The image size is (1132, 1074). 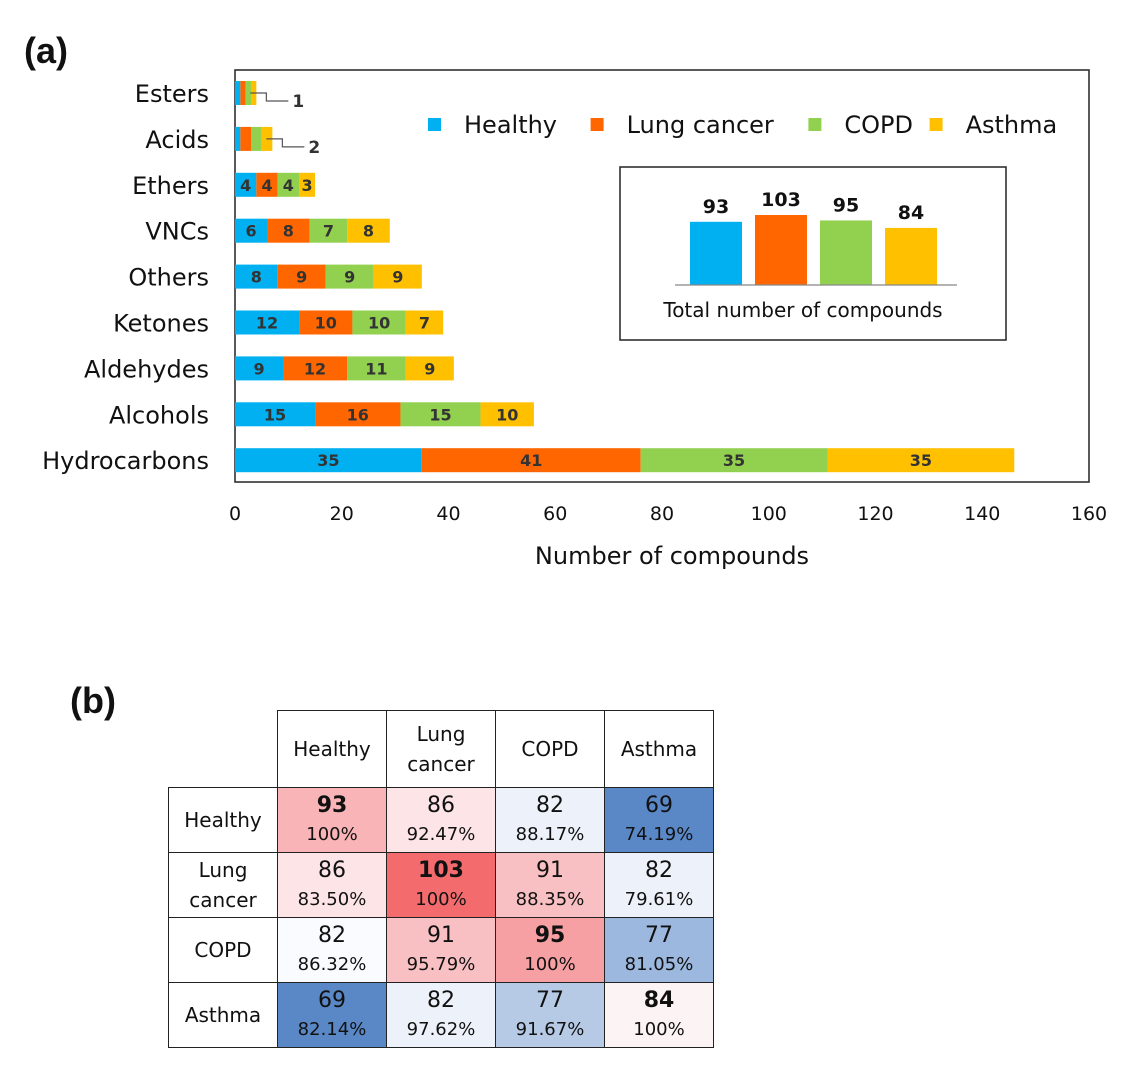 I want to click on data-label: 7, so click(x=328, y=231).